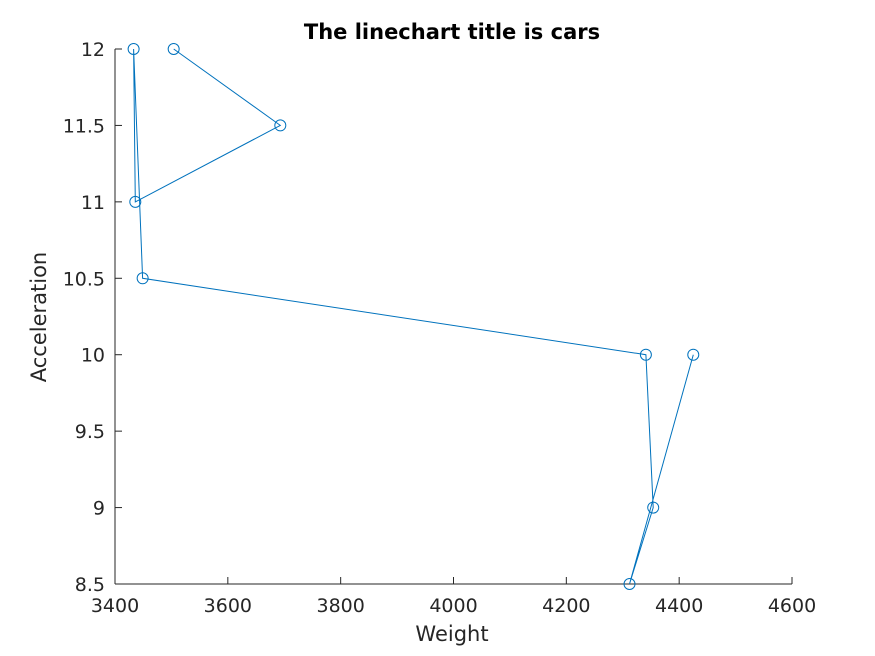 The image size is (875, 656). What do you see at coordinates (453, 606) in the screenshot?
I see `x-tick-label: 4000` at bounding box center [453, 606].